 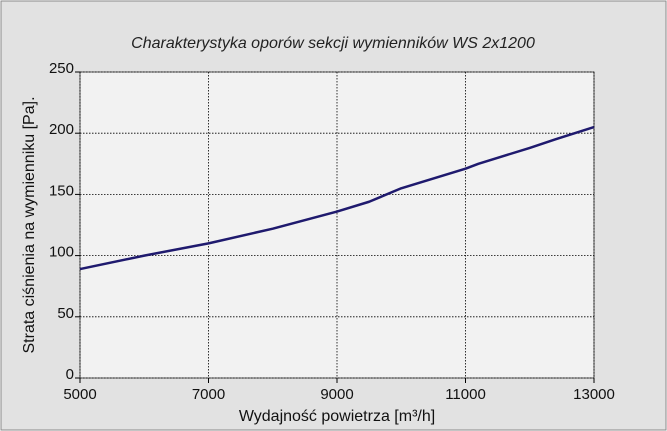 What do you see at coordinates (65, 313) in the screenshot?
I see `y-tick-label: 50` at bounding box center [65, 313].